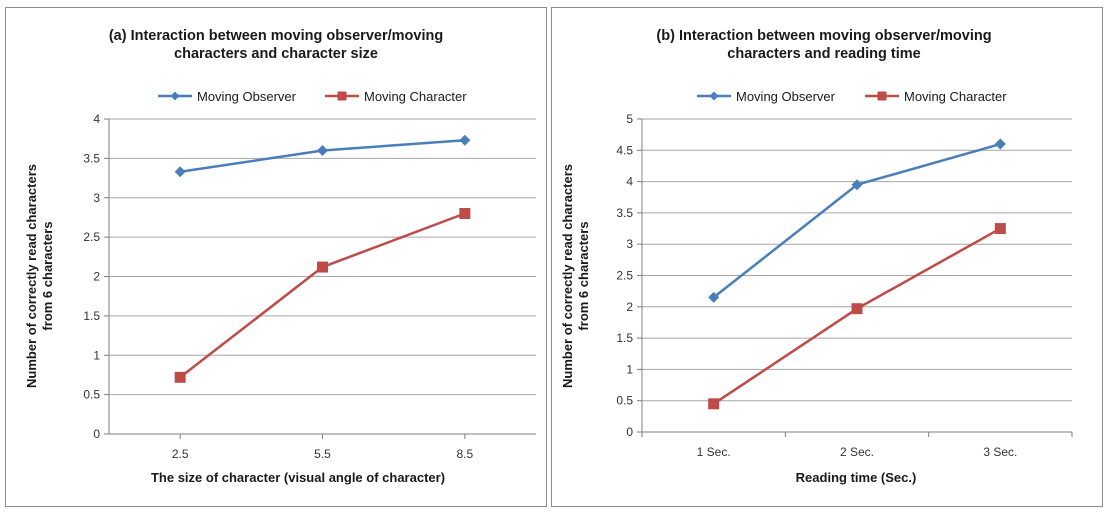 The width and height of the screenshot is (1108, 516). Describe the element at coordinates (852, 96) in the screenshot. I see `chart-b-legend: Moving Observer Moving Character` at that location.